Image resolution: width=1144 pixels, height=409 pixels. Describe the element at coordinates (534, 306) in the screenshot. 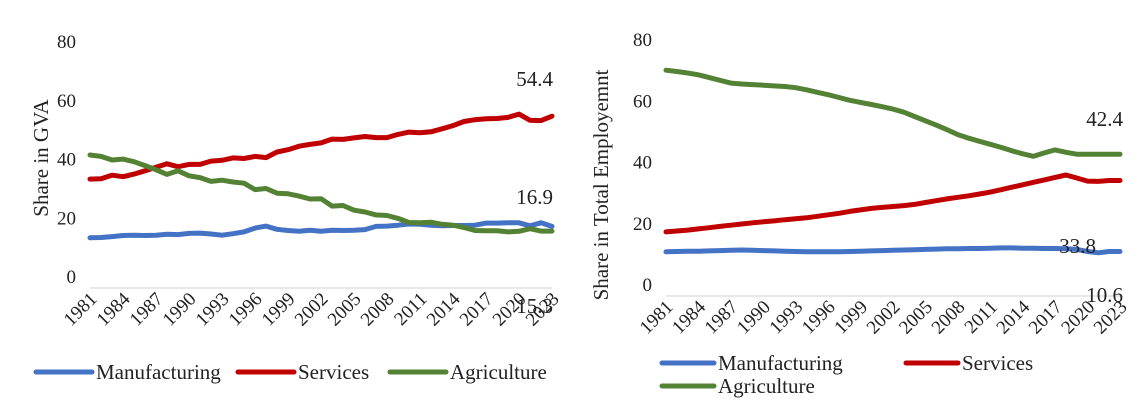

I see `data-label-agriculture: 15.3` at that location.